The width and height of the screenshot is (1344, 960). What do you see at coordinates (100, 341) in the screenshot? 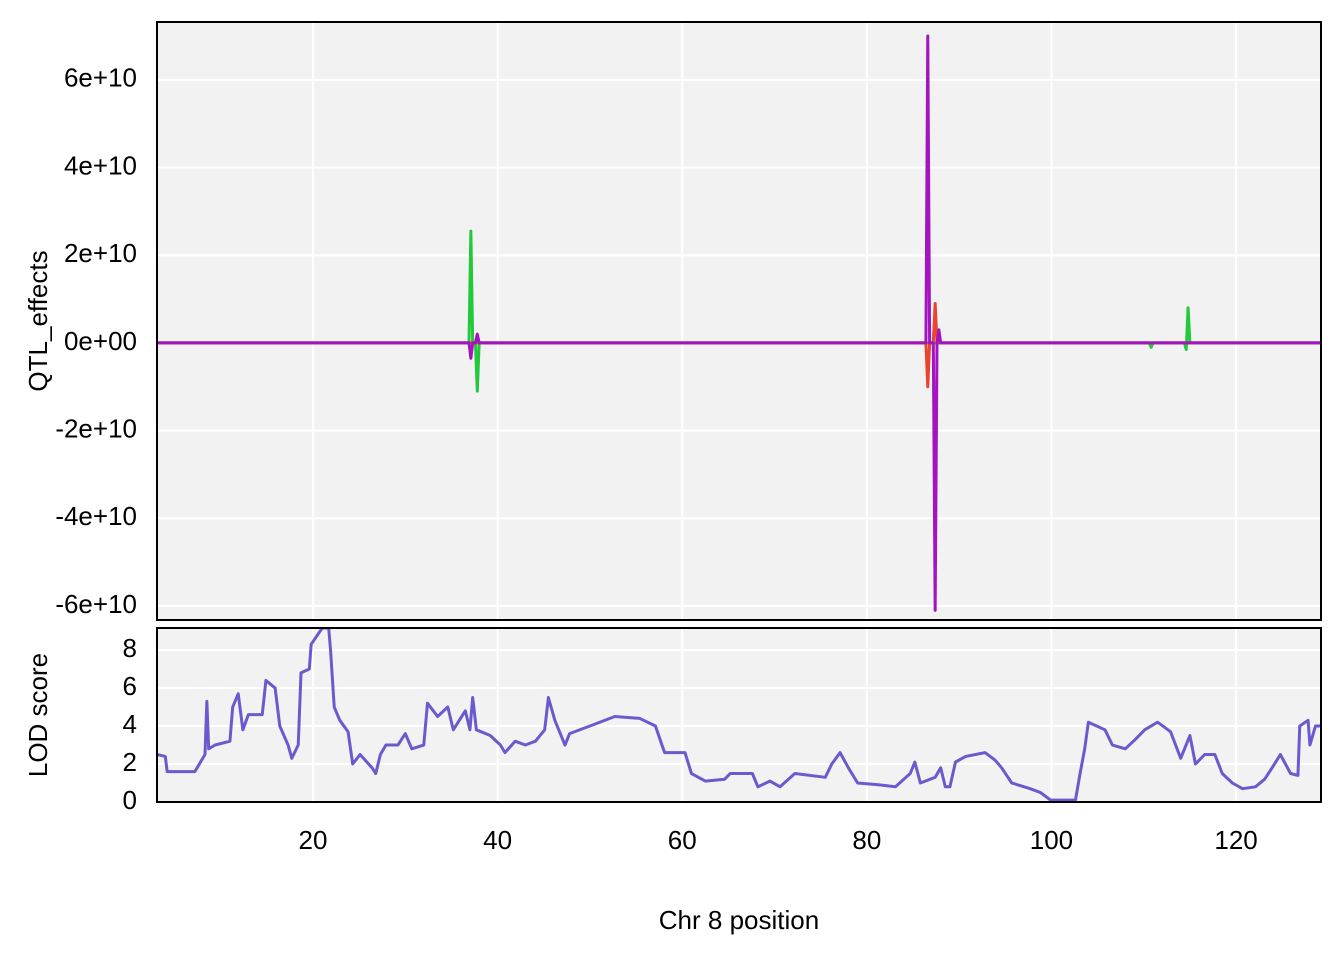
I see `y-tick-label: 0e+00` at bounding box center [100, 341].